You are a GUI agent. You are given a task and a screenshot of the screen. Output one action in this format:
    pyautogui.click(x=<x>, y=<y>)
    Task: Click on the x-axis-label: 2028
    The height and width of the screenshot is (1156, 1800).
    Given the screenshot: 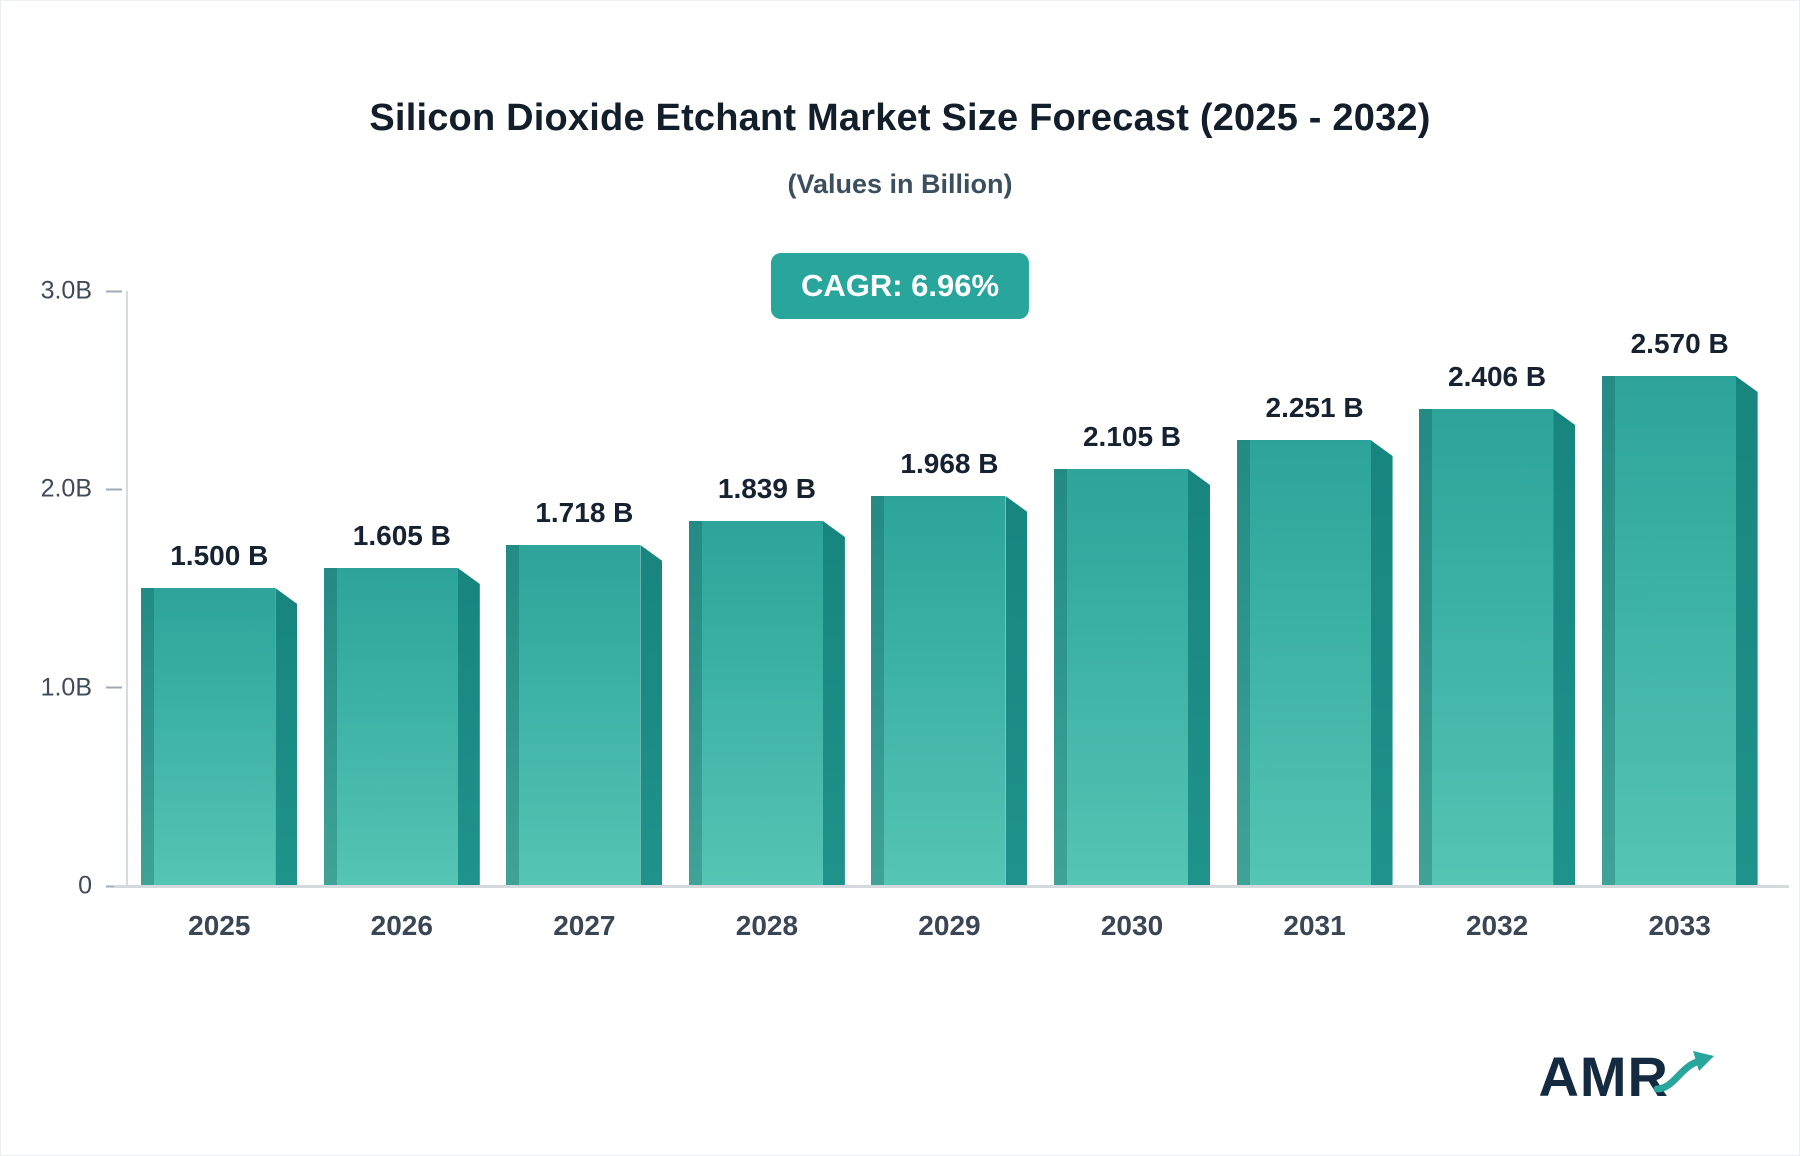 What is the action you would take?
    pyautogui.click(x=767, y=925)
    